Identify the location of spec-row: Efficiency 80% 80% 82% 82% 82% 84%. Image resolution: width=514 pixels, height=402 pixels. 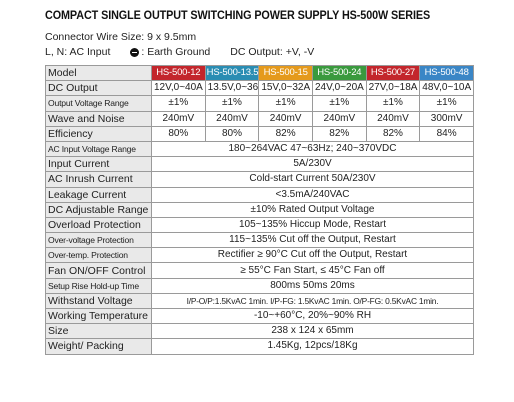
(259, 133).